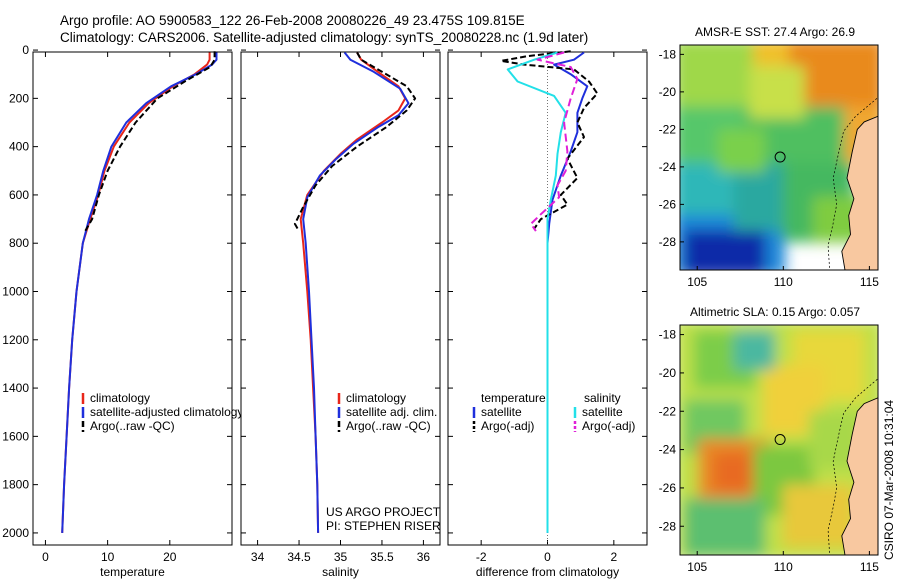  What do you see at coordinates (869, 567) in the screenshot?
I see `sla_map-xtick-label: 115` at bounding box center [869, 567].